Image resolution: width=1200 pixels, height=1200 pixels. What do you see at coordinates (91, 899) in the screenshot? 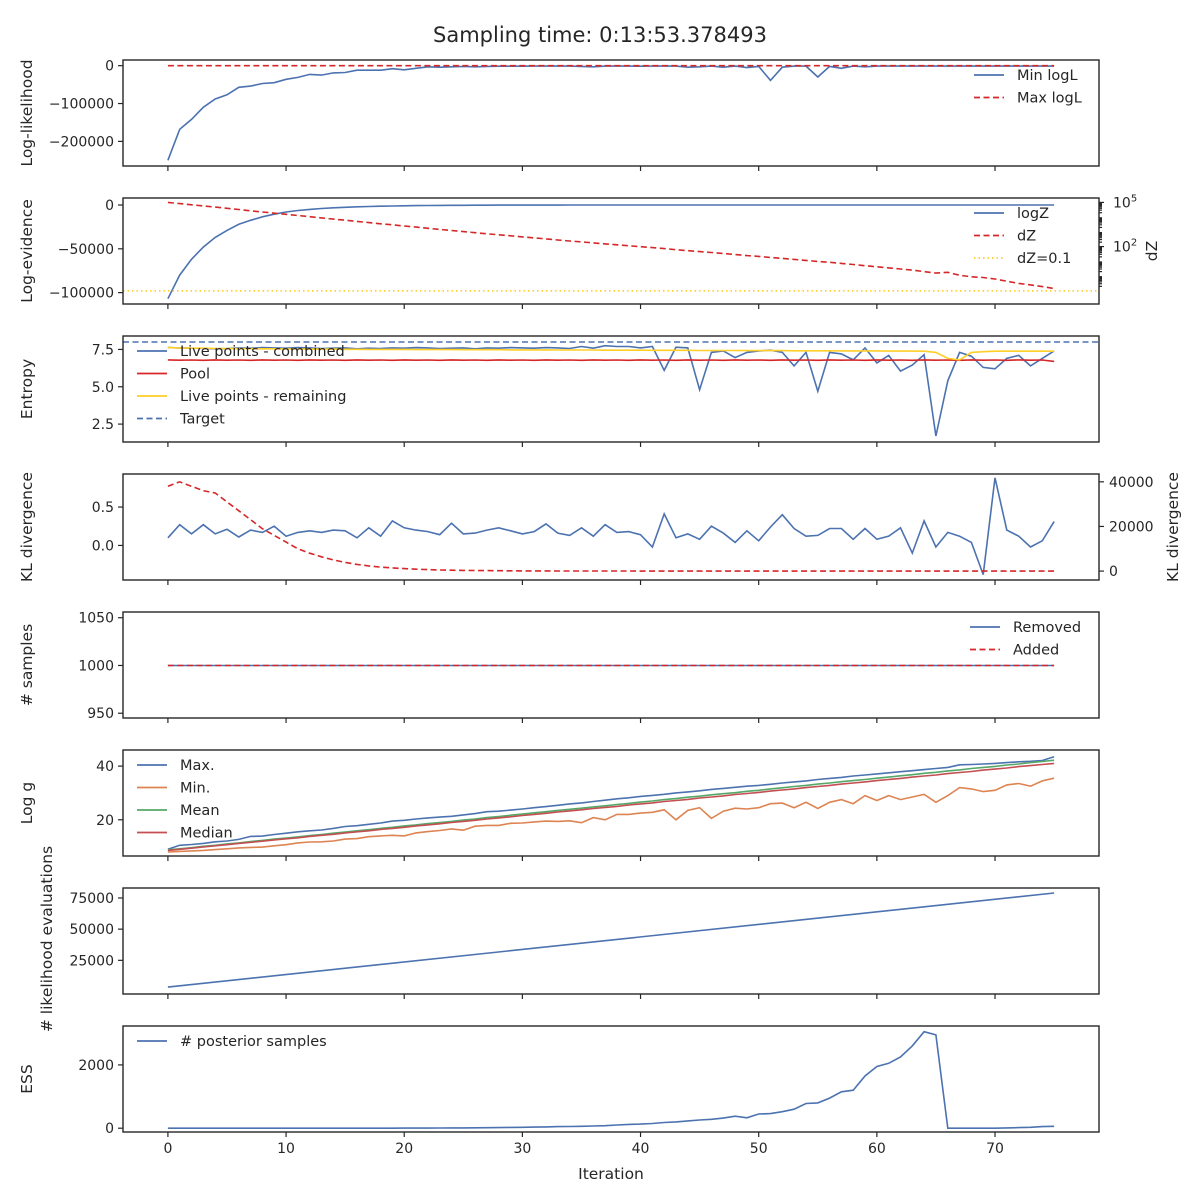
I see `y-tick-label: 75000` at bounding box center [91, 899].